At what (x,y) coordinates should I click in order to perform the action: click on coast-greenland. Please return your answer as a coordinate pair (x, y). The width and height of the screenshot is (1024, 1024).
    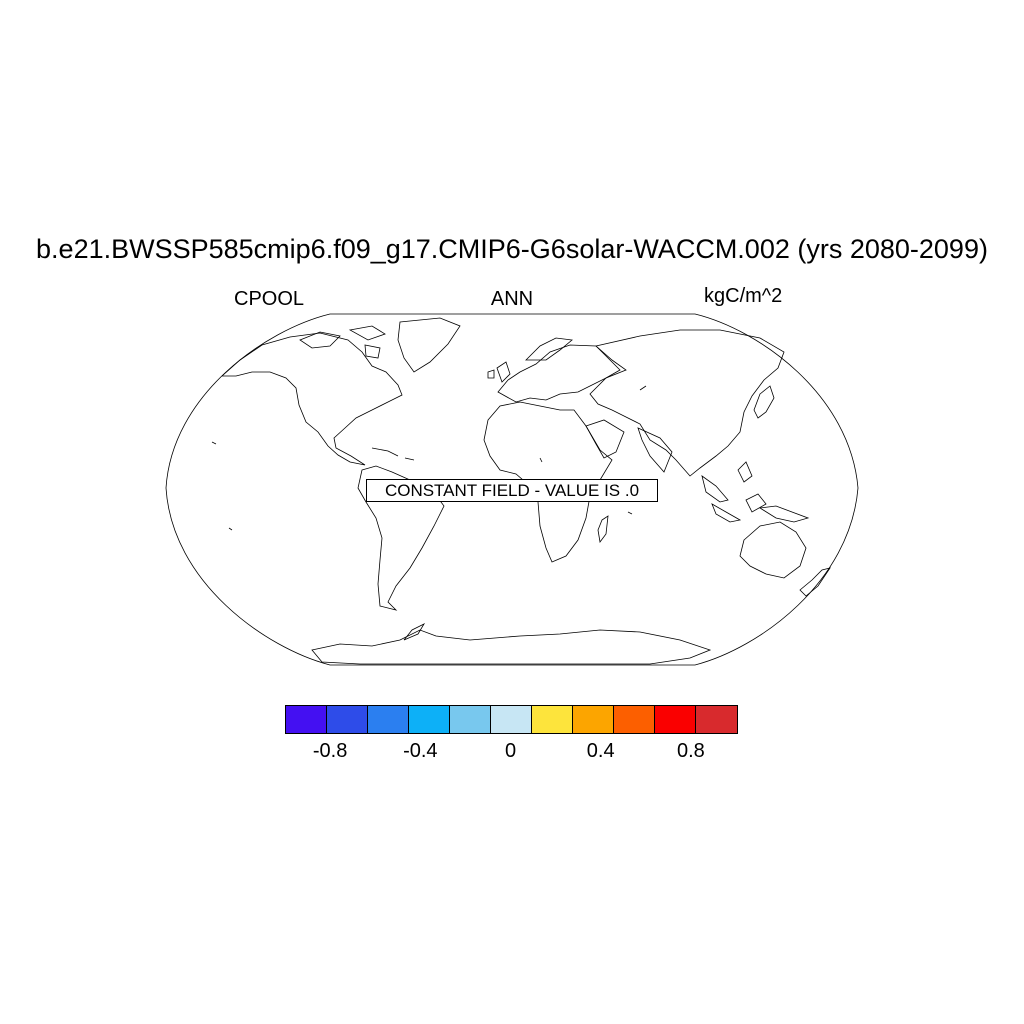
    Looking at the image, I should click on (429, 345).